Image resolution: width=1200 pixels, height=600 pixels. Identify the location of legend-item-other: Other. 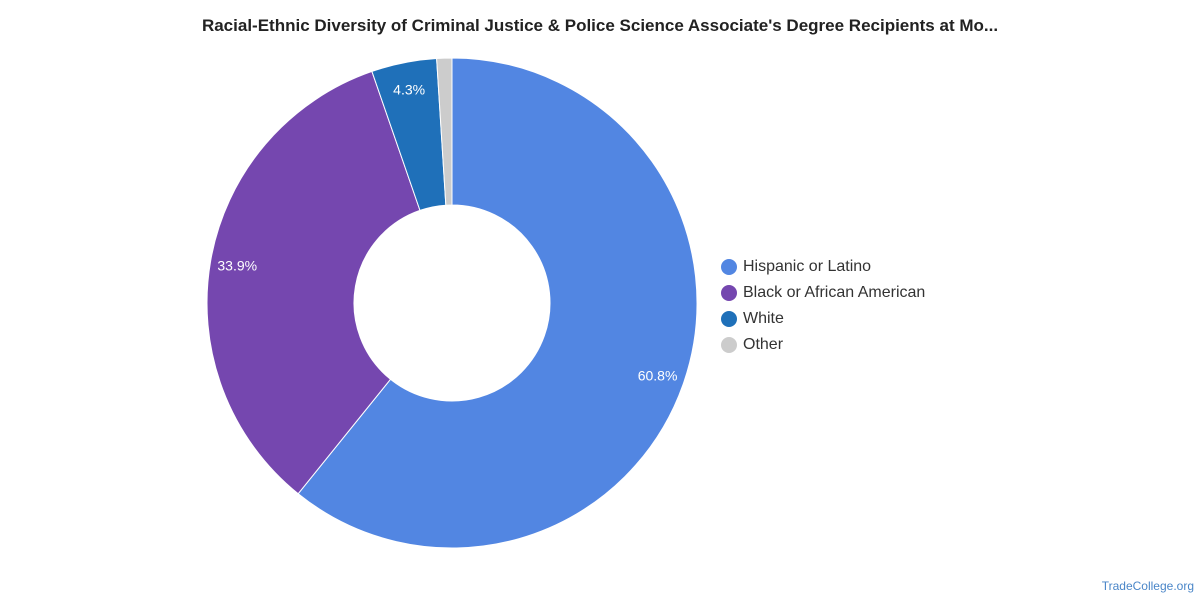
(823, 345).